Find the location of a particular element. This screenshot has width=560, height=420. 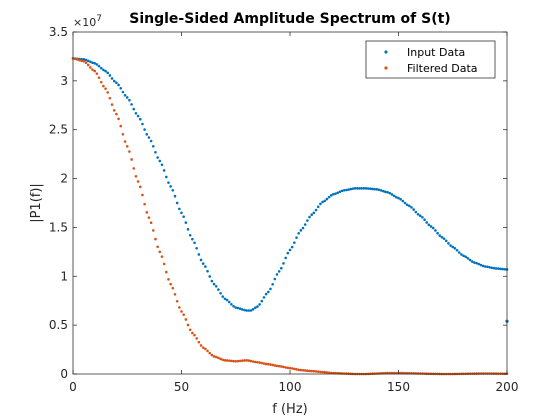

legend-box is located at coordinates (430, 59).